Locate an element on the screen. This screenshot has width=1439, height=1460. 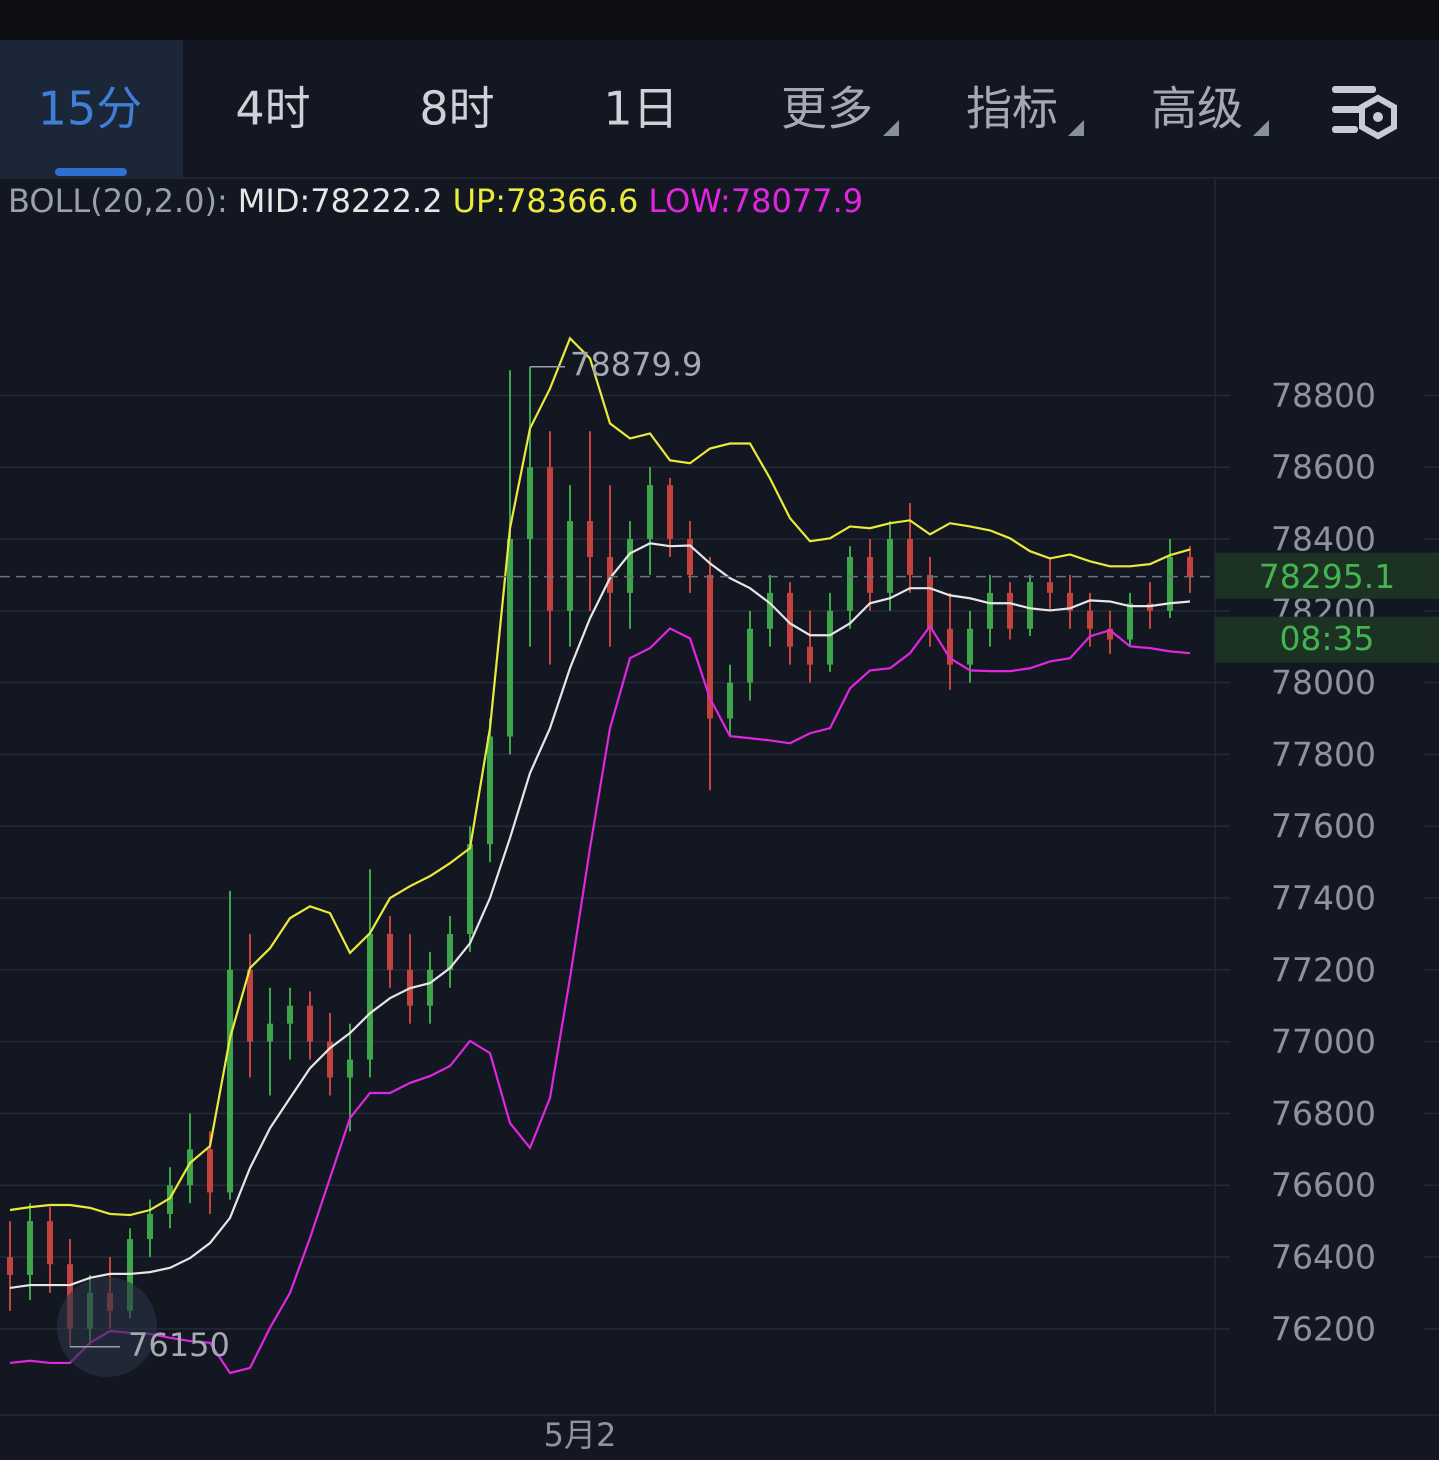
tab: 8时 is located at coordinates (456, 109).